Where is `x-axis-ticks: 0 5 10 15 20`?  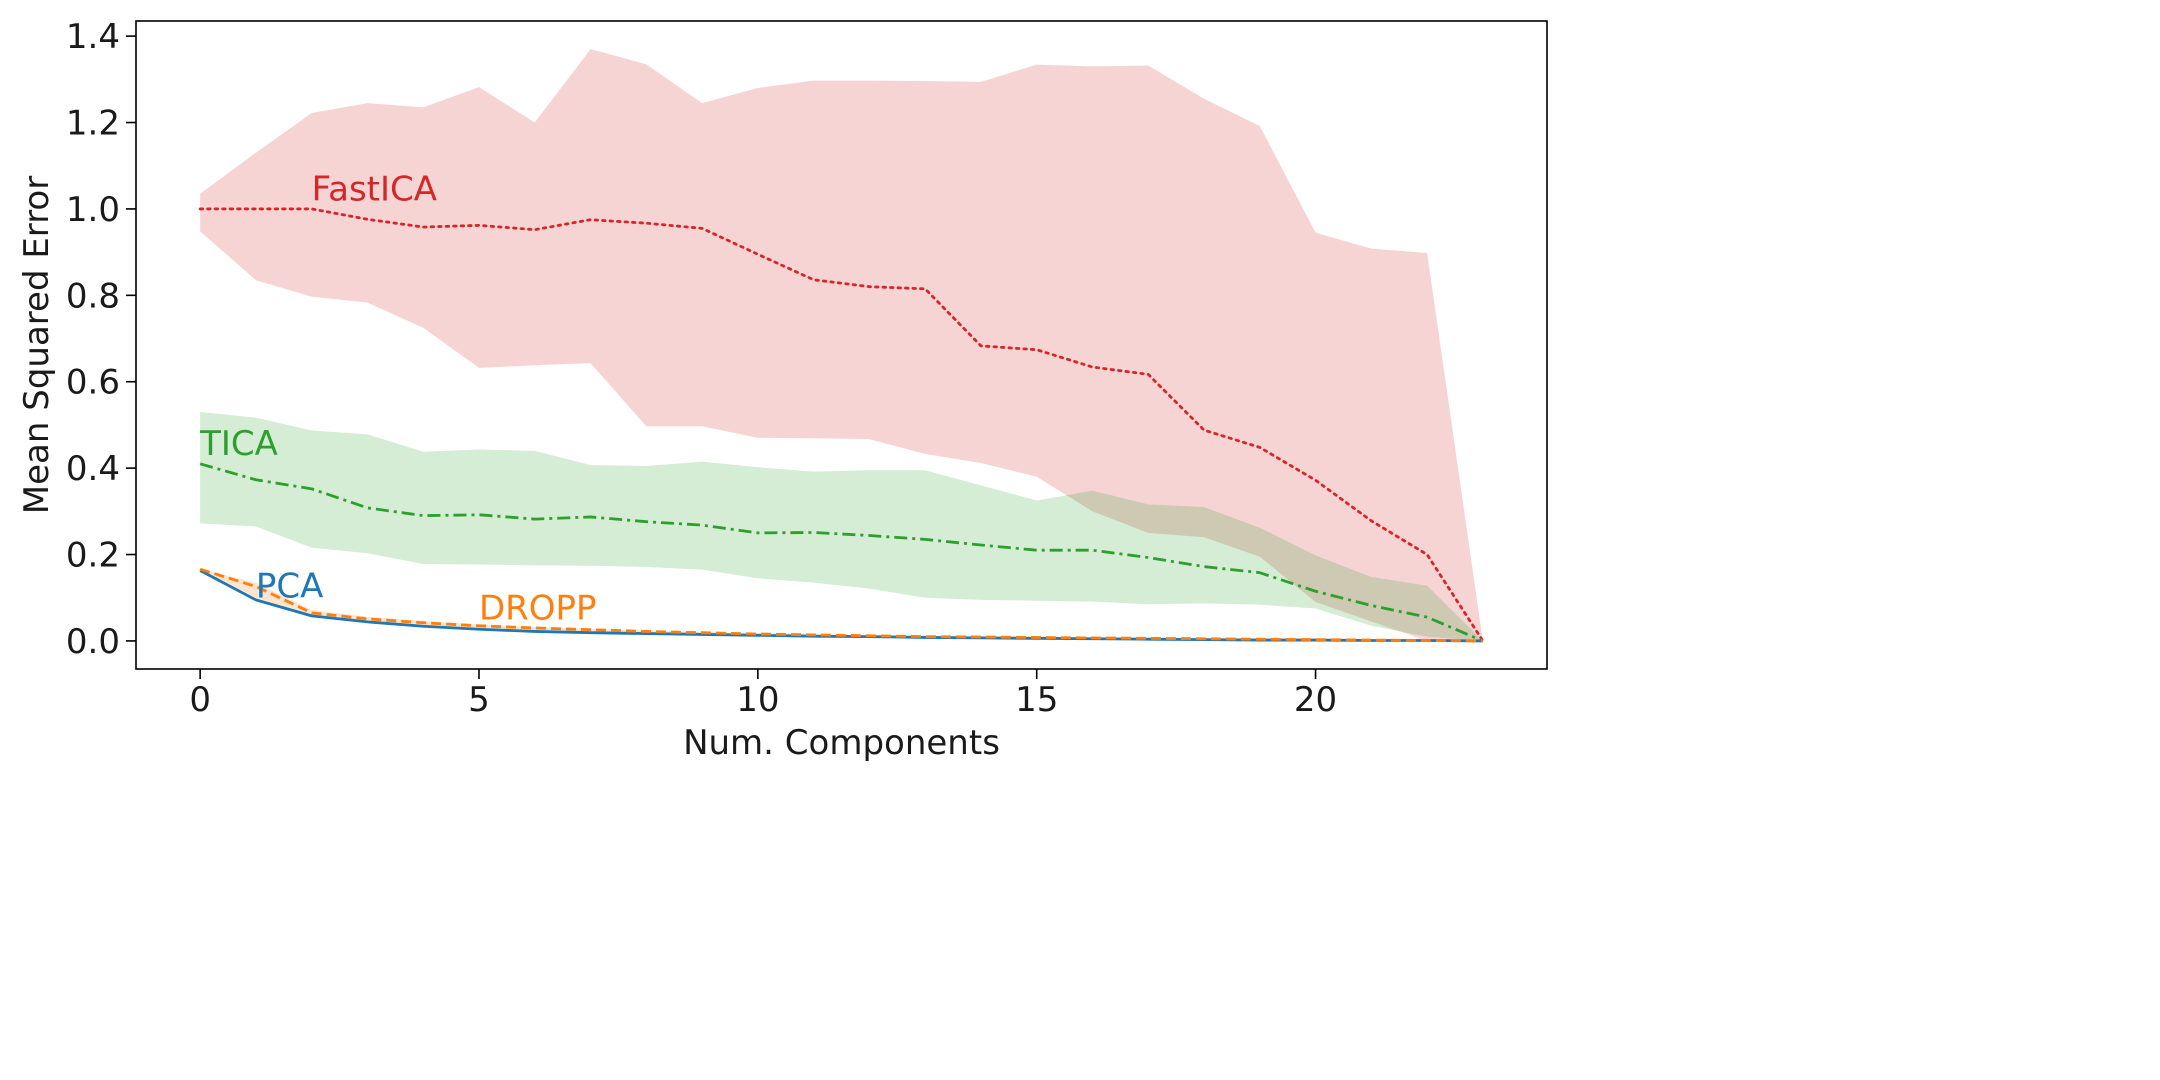 x-axis-ticks: 0 5 10 15 20 is located at coordinates (763, 694).